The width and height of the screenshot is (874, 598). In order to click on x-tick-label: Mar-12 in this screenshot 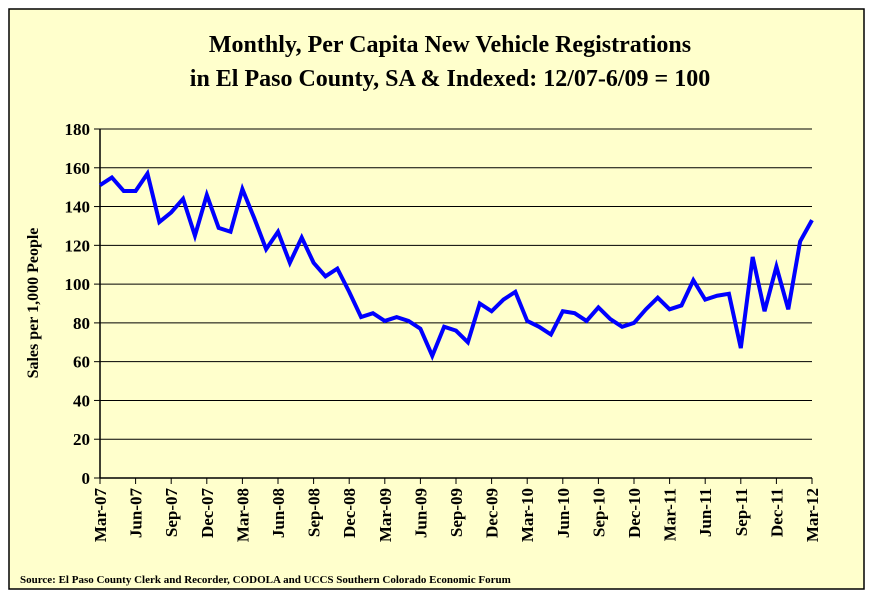, I will do `click(812, 515)`.